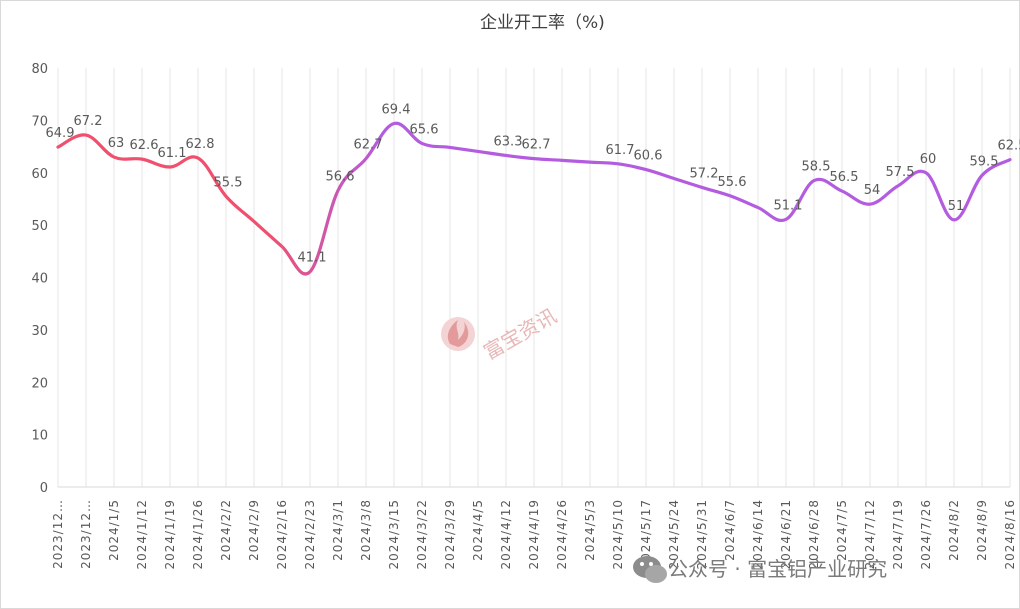 The image size is (1020, 609). I want to click on data-label: 51, so click(956, 206).